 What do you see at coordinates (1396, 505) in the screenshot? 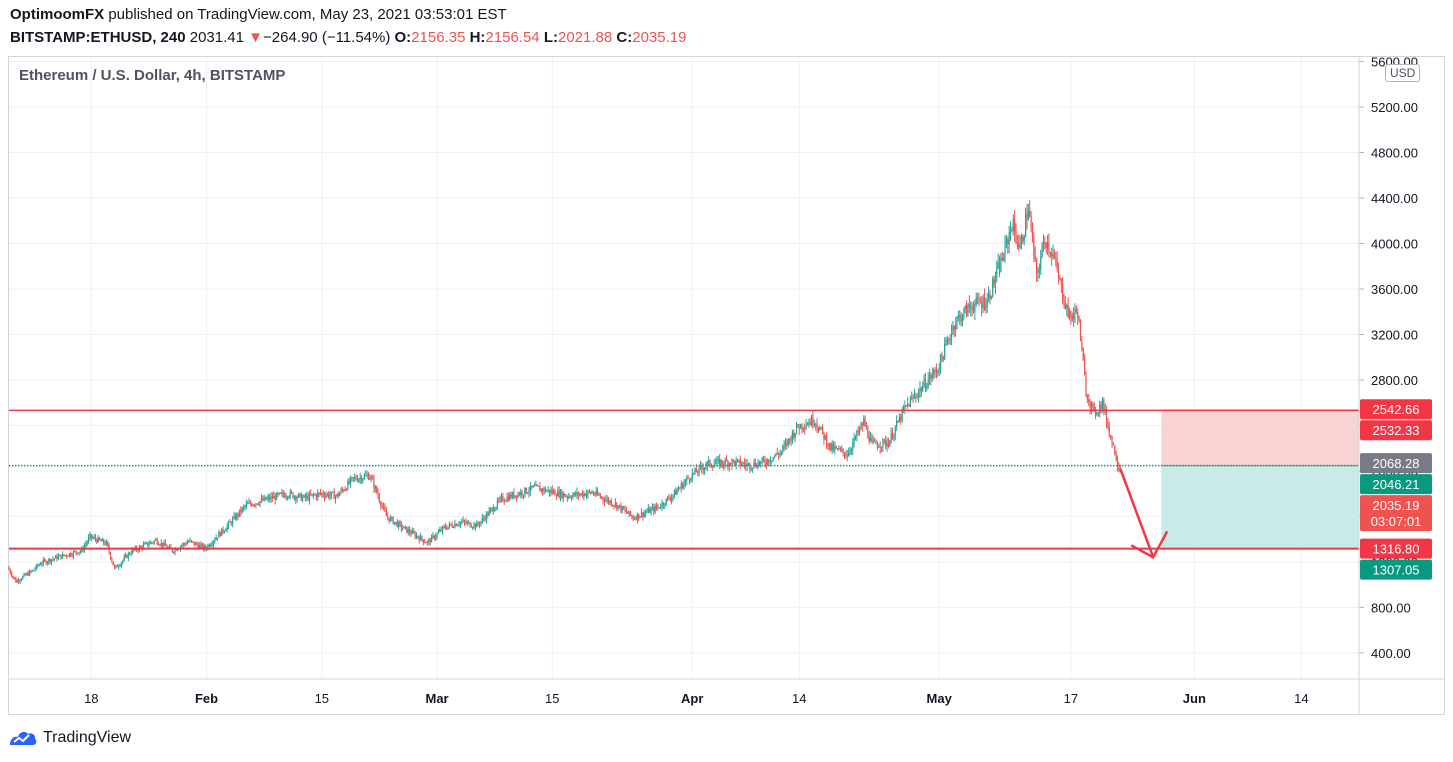
I see `price-label-text: 2035.19` at bounding box center [1396, 505].